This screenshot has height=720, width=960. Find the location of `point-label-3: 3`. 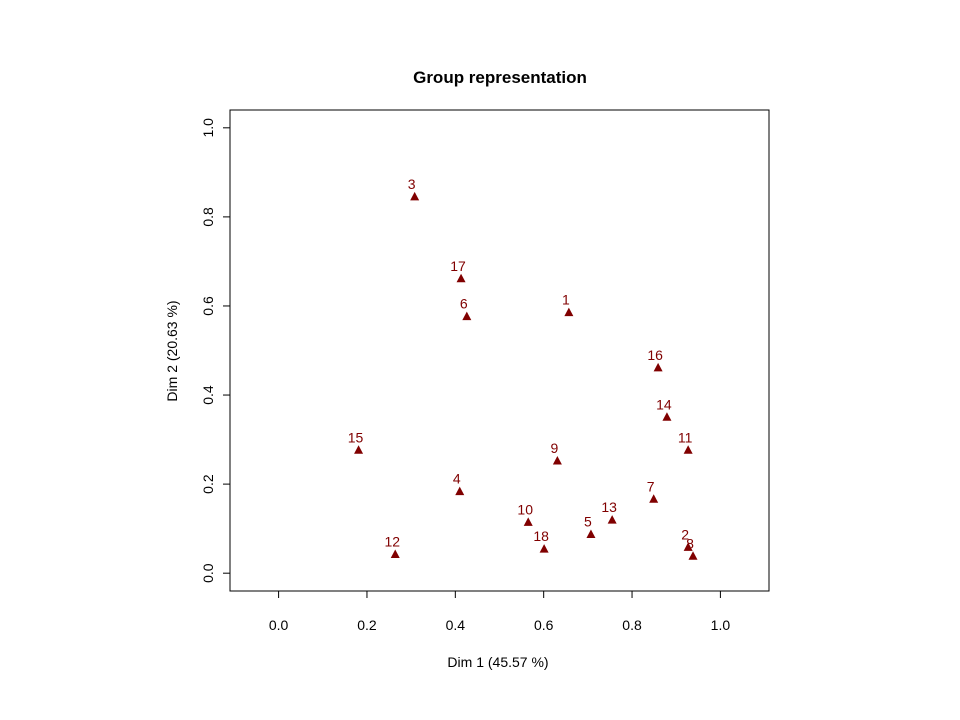

point-label-3: 3 is located at coordinates (412, 184).